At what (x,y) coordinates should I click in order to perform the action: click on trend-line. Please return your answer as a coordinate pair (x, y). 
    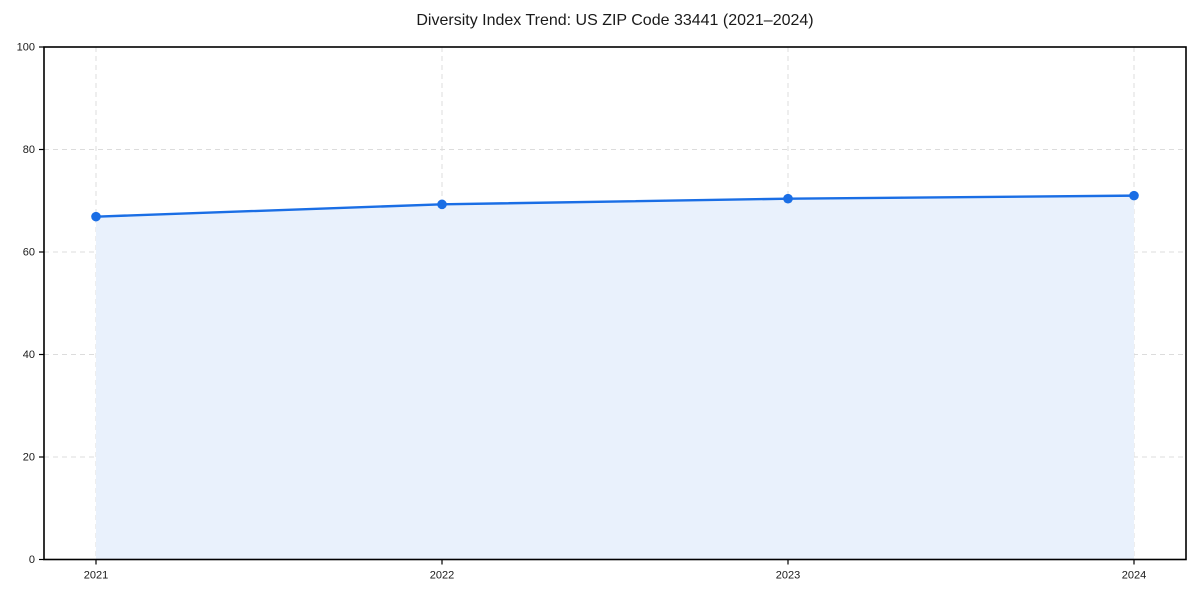
    Looking at the image, I should click on (615, 206).